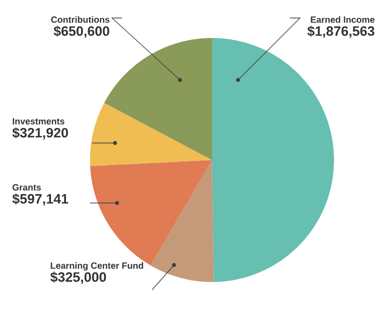  Describe the element at coordinates (82, 32) in the screenshot. I see `data-label: $650,600` at that location.